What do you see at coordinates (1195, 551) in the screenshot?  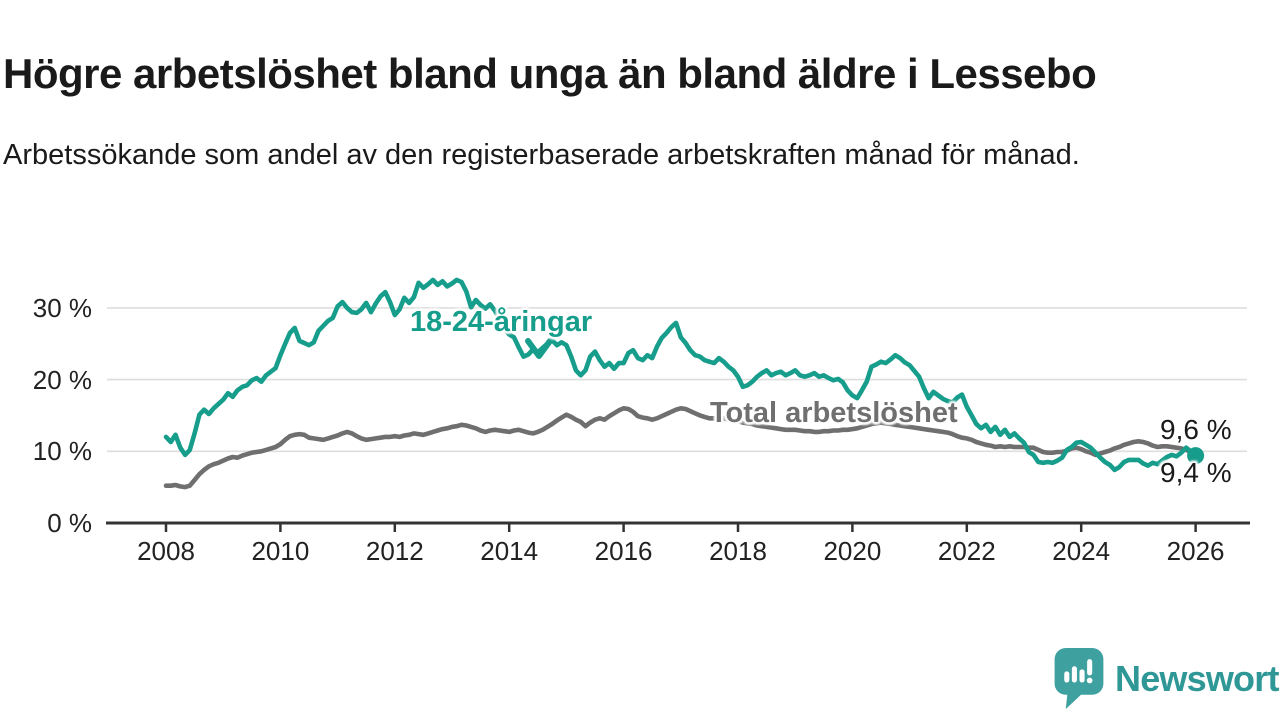 I see `x-tick-label: 2026` at bounding box center [1195, 551].